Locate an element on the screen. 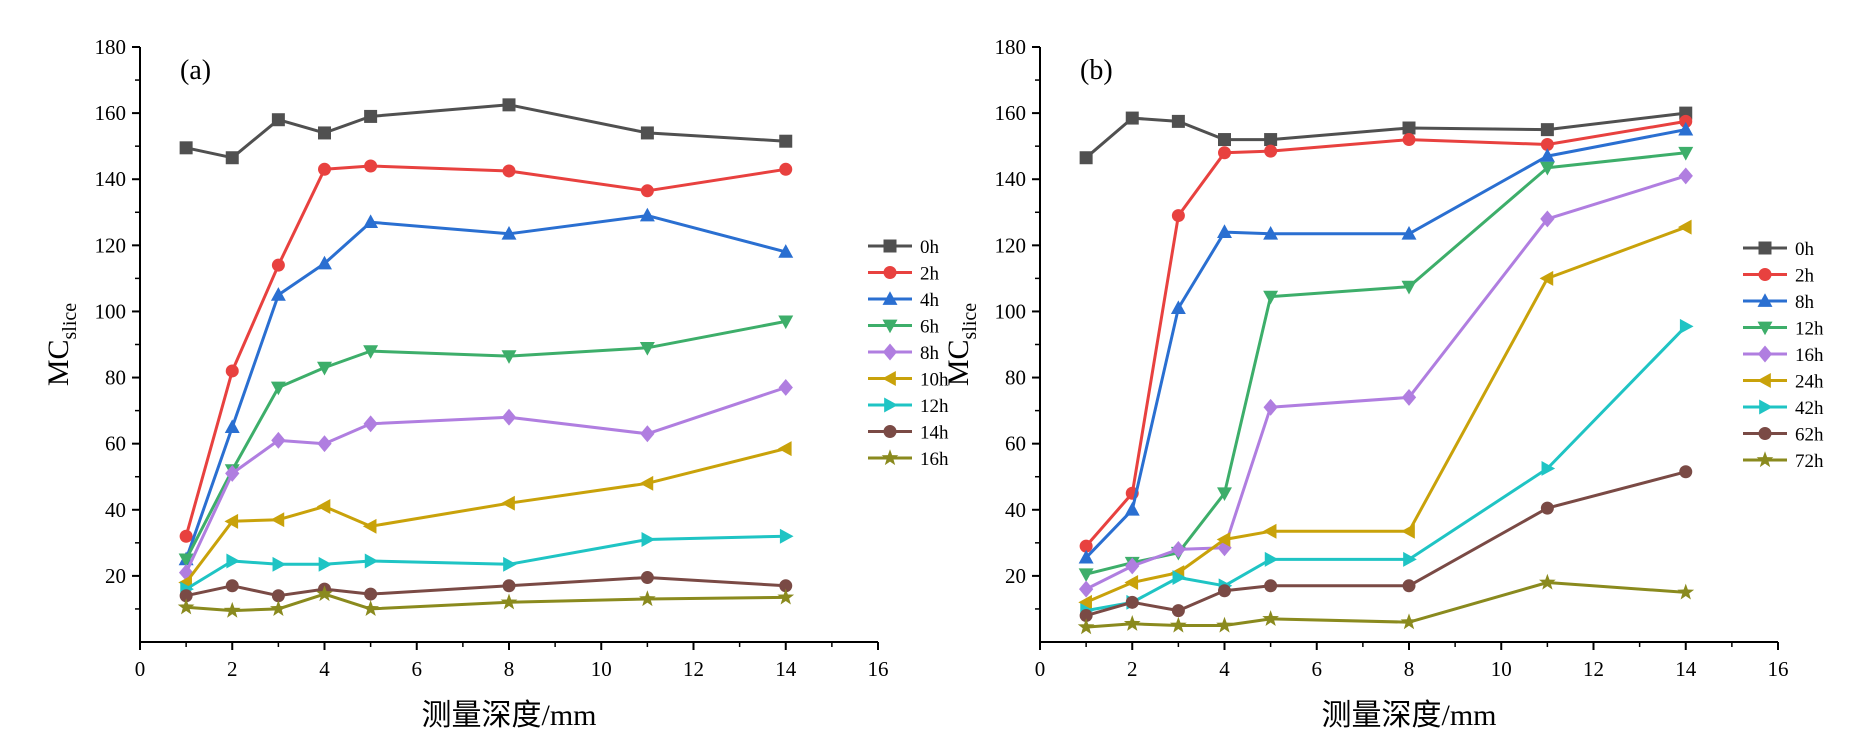  legend-item-0h: 0h is located at coordinates (1779, 249).